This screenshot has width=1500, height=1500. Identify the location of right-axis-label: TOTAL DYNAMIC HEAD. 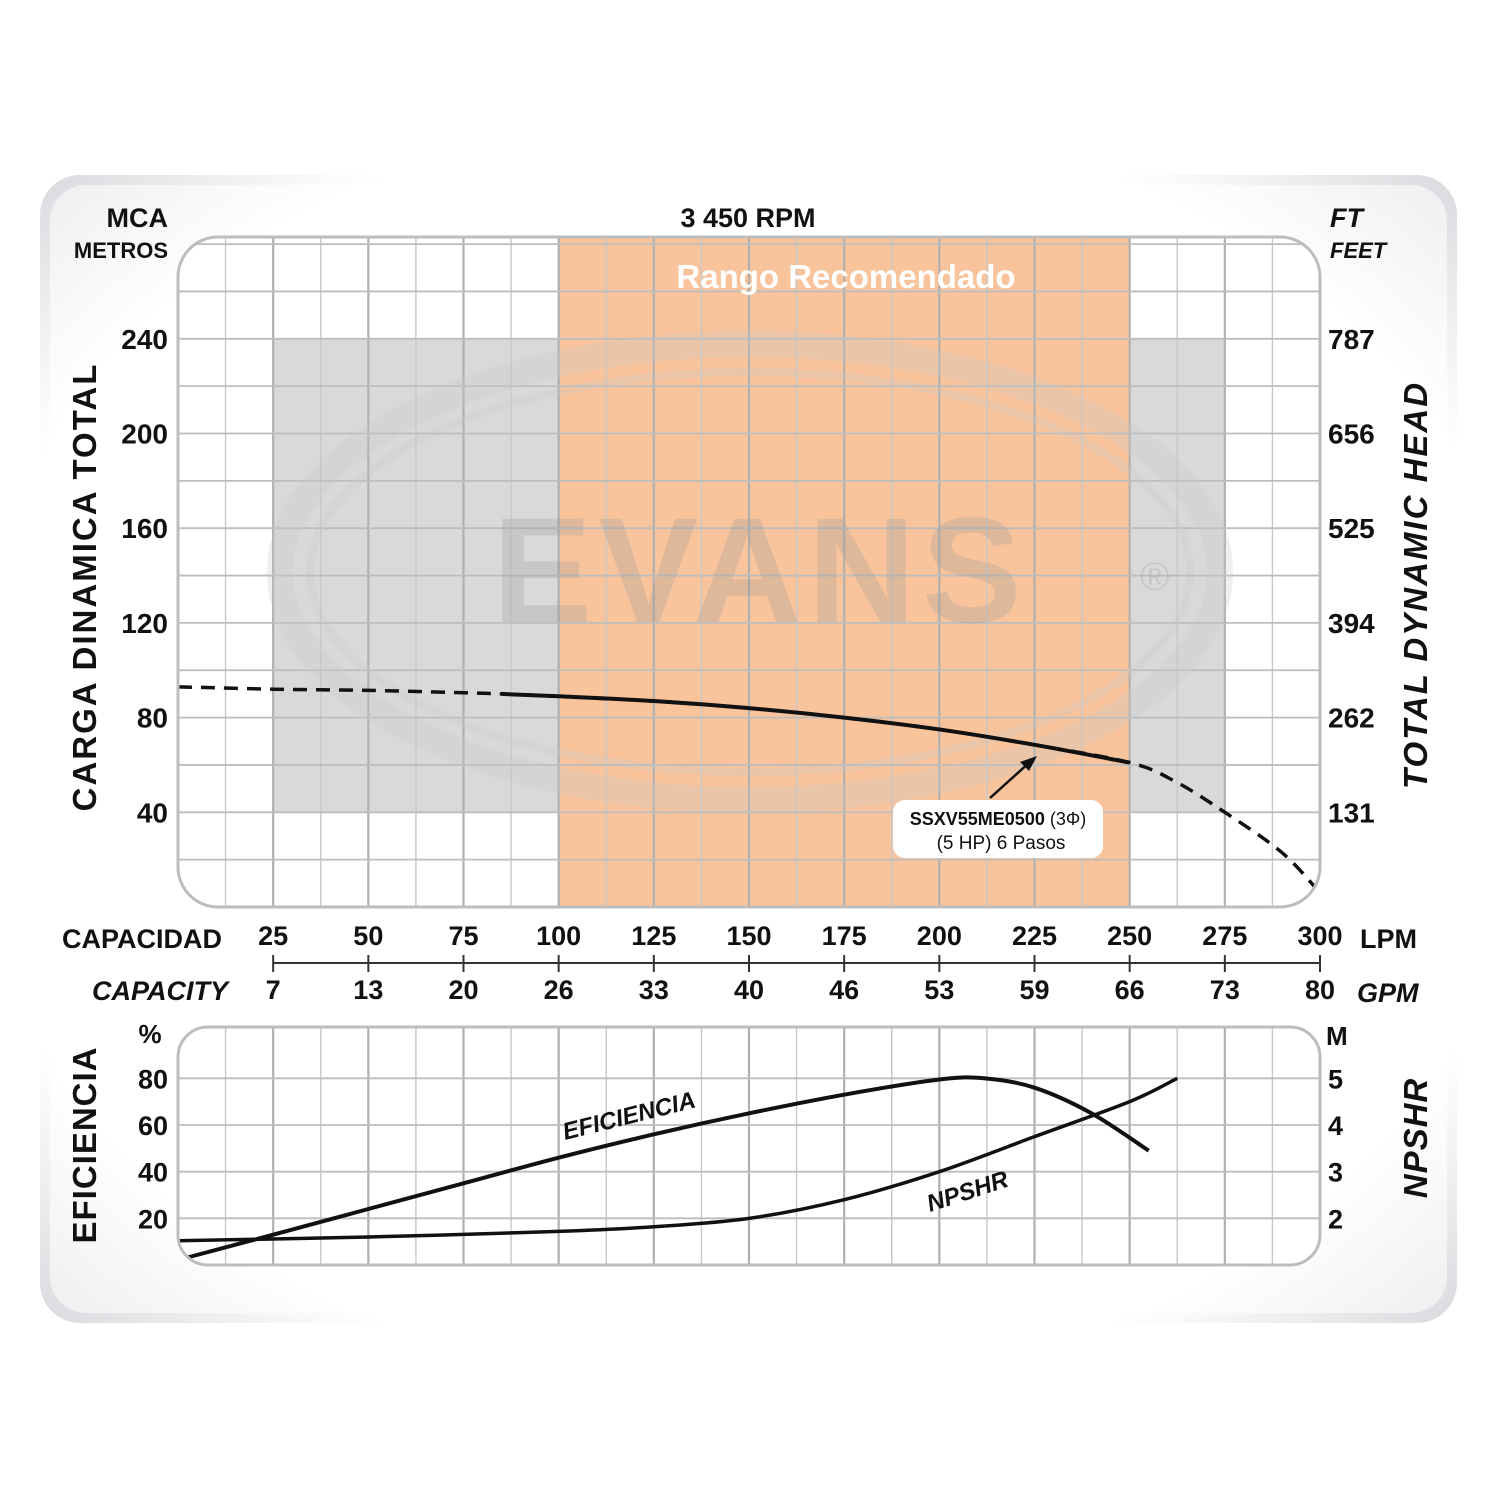
(1415, 585).